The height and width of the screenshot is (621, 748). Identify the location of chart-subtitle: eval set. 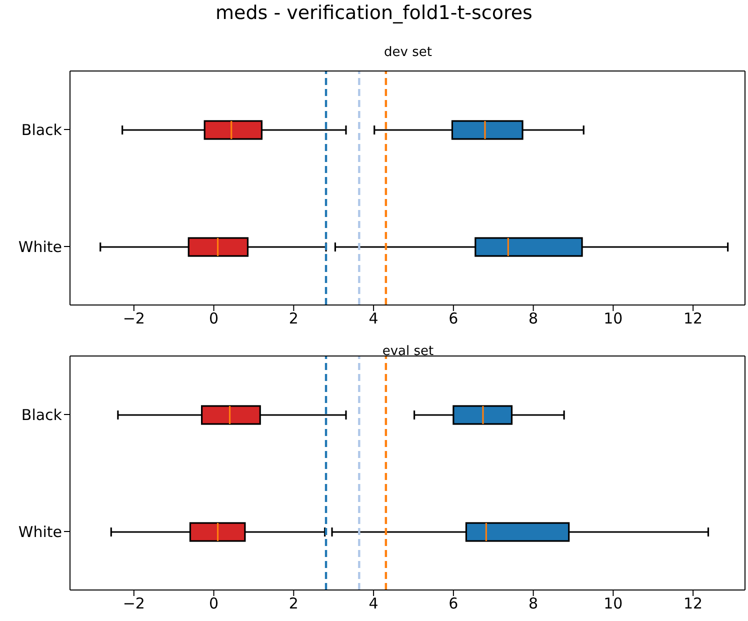
(408, 351).